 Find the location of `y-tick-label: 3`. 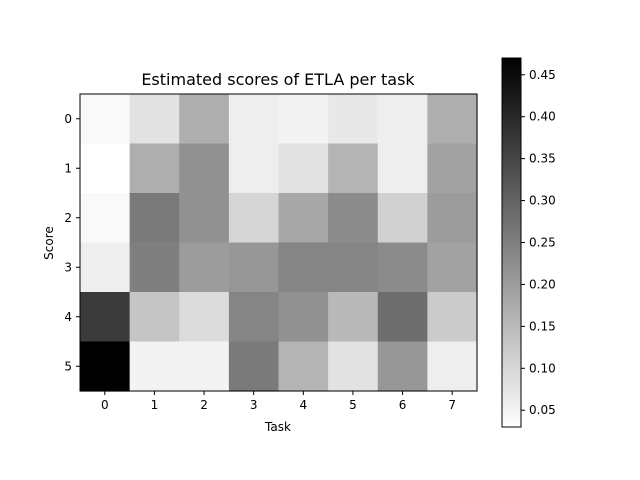

y-tick-label: 3 is located at coordinates (68, 267).